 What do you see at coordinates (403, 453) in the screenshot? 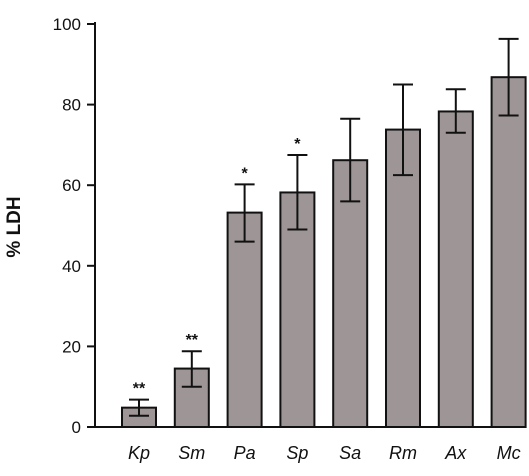
I see `x-tick-label-rm: Rm` at bounding box center [403, 453].